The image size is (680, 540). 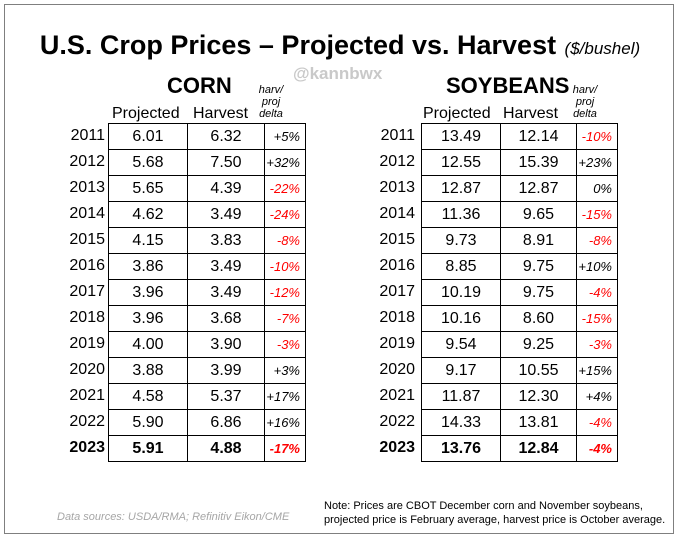 What do you see at coordinates (538, 422) in the screenshot?
I see `harvest-price-cell: 13.81` at bounding box center [538, 422].